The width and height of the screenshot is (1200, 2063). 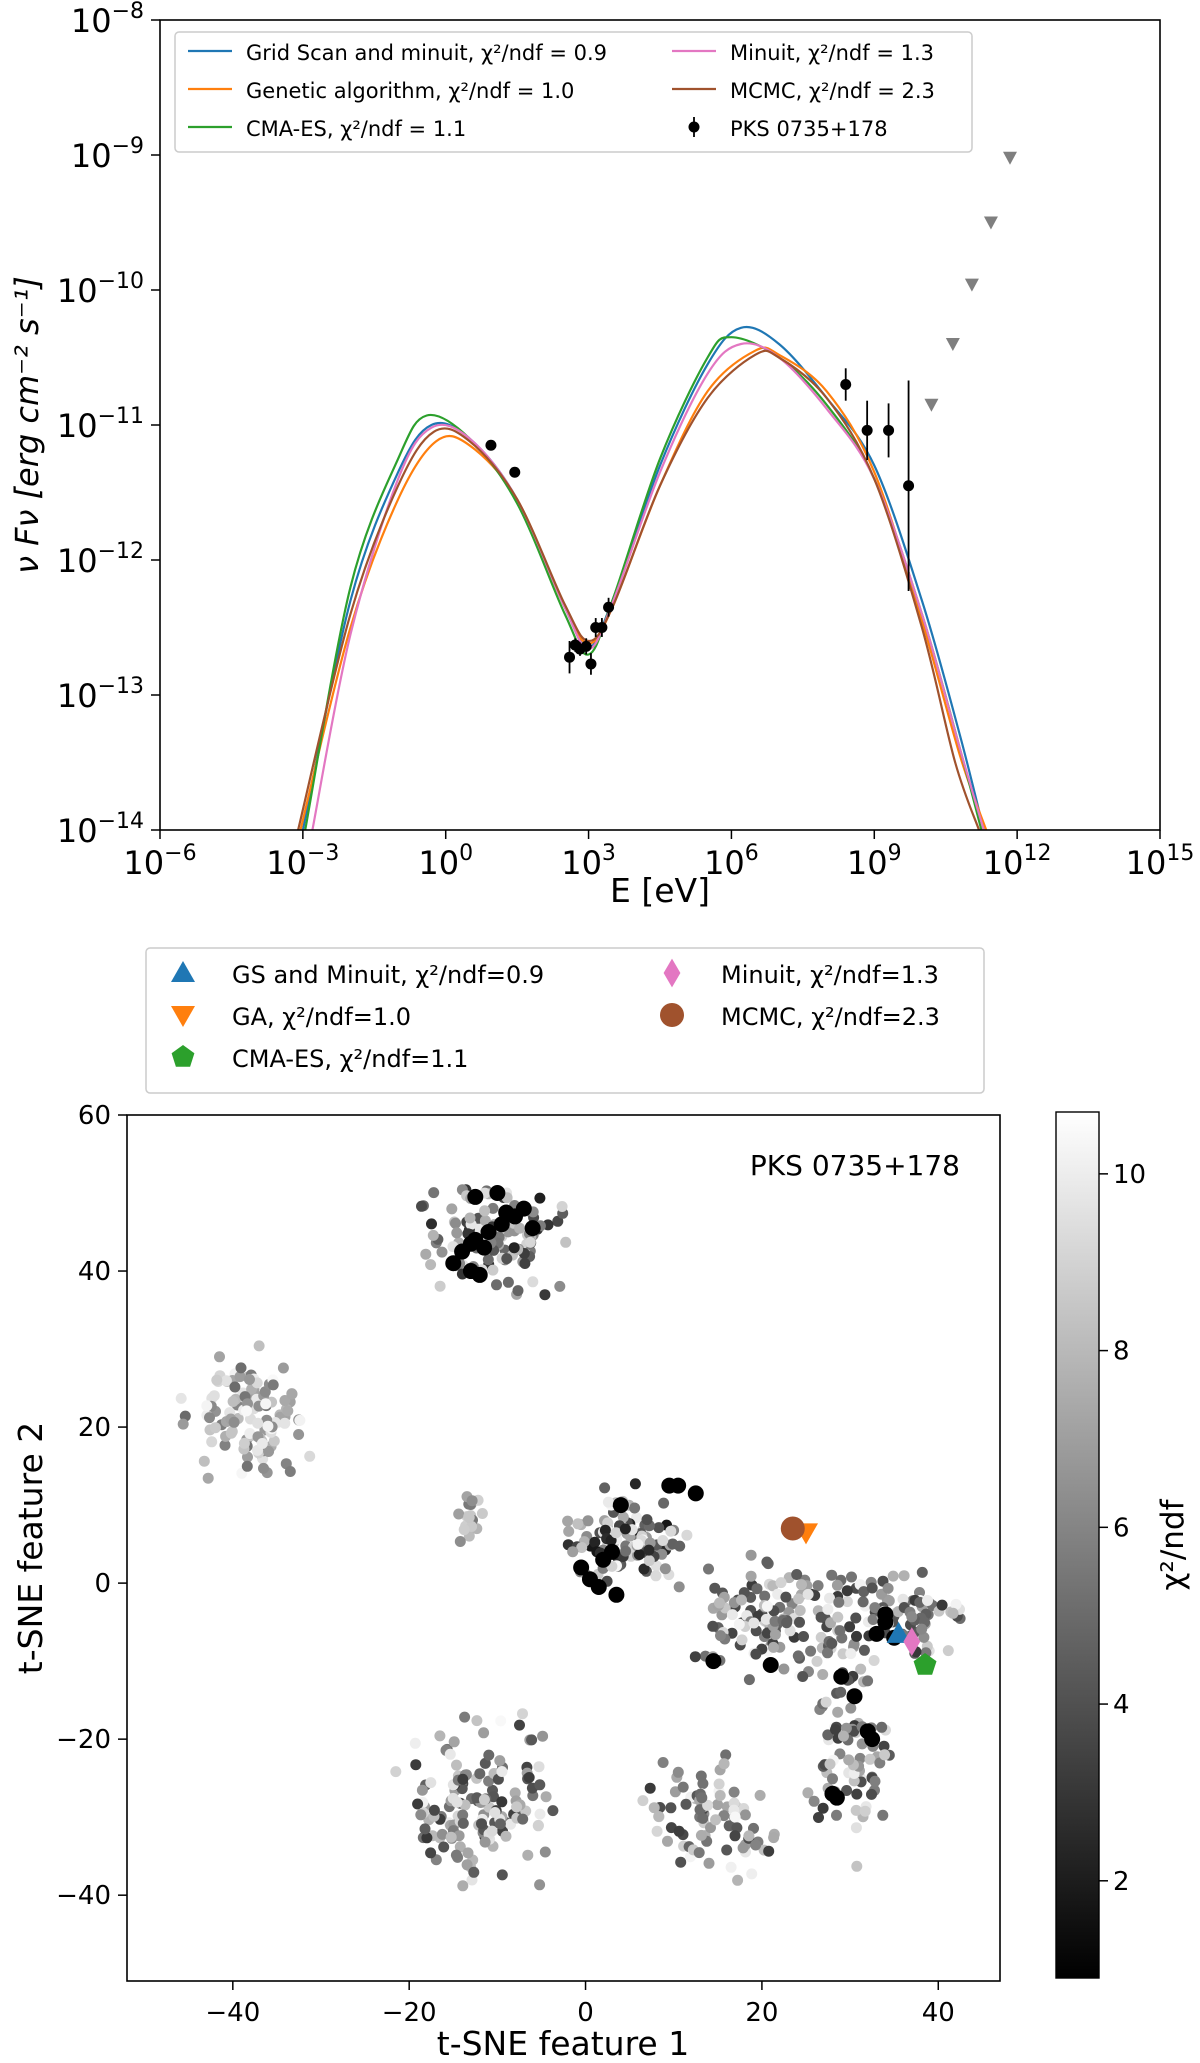 What do you see at coordinates (1121, 1705) in the screenshot?
I see `colorbar-tick-label: 4` at bounding box center [1121, 1705].